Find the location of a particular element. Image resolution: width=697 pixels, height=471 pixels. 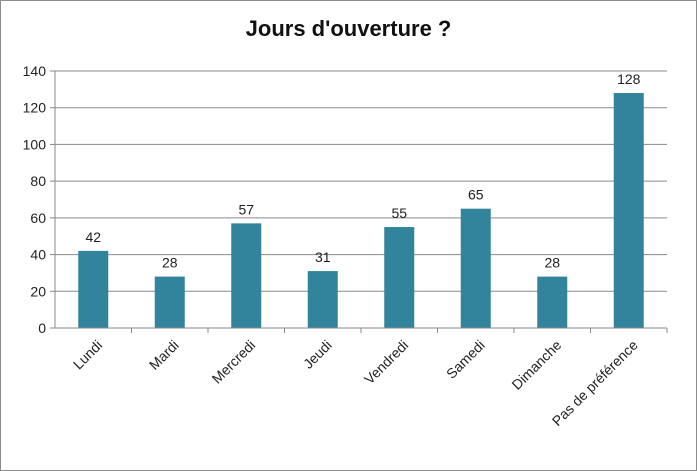

y-tick-label: 140 is located at coordinates (35, 71).